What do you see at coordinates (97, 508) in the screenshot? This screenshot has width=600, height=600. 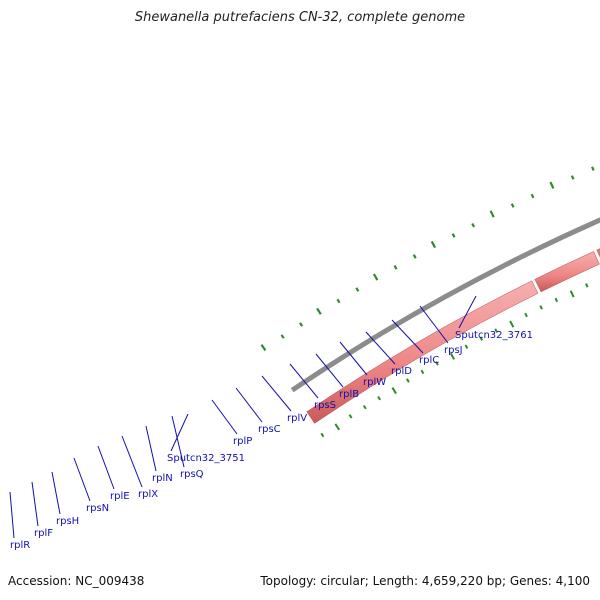 I see `gene-label: rpsN` at bounding box center [97, 508].